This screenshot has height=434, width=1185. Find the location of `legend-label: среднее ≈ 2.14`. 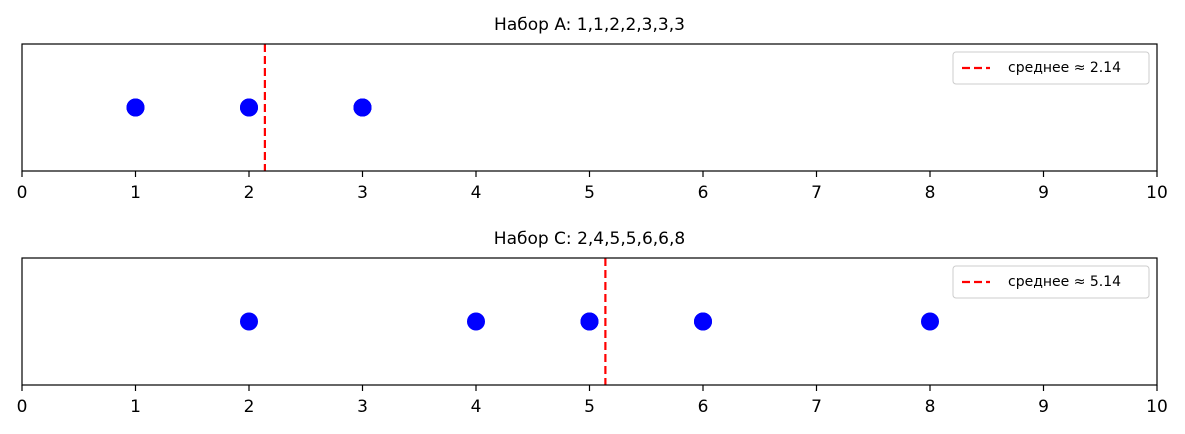

legend-label: среднее ≈ 2.14 is located at coordinates (1064, 68).